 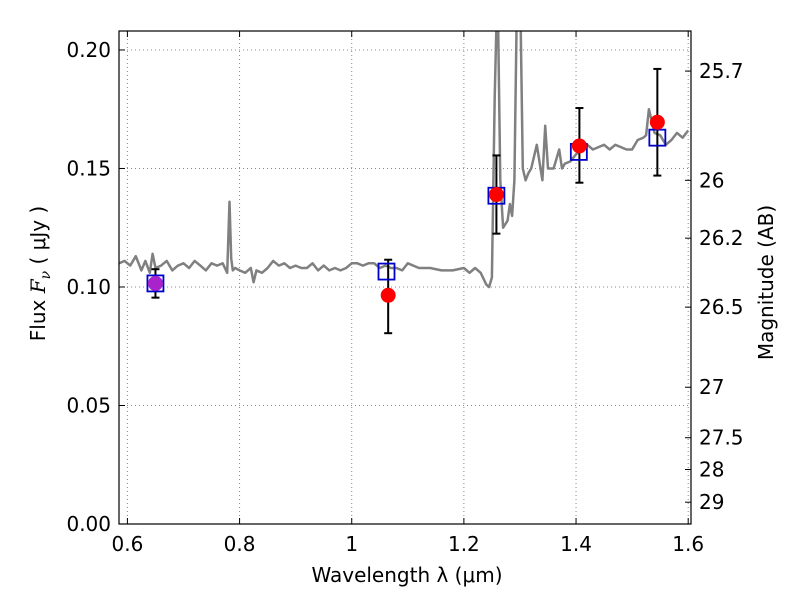 I want to click on x-tick-label-5: 1.6, so click(x=688, y=544).